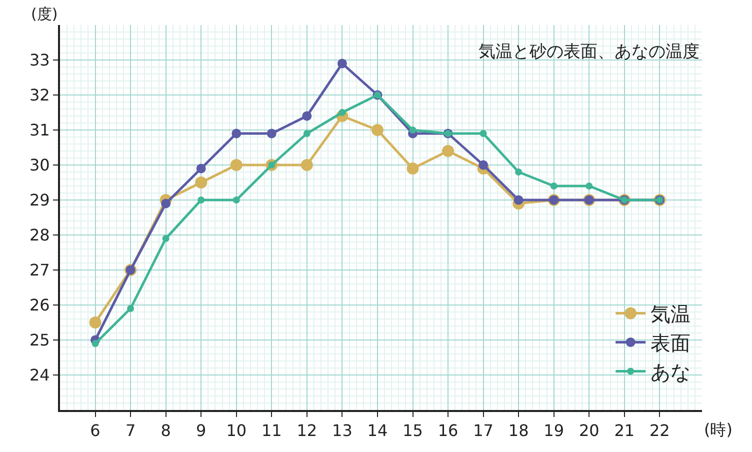 Image resolution: width=752 pixels, height=452 pixels. I want to click on legend-label: あな, so click(670, 372).